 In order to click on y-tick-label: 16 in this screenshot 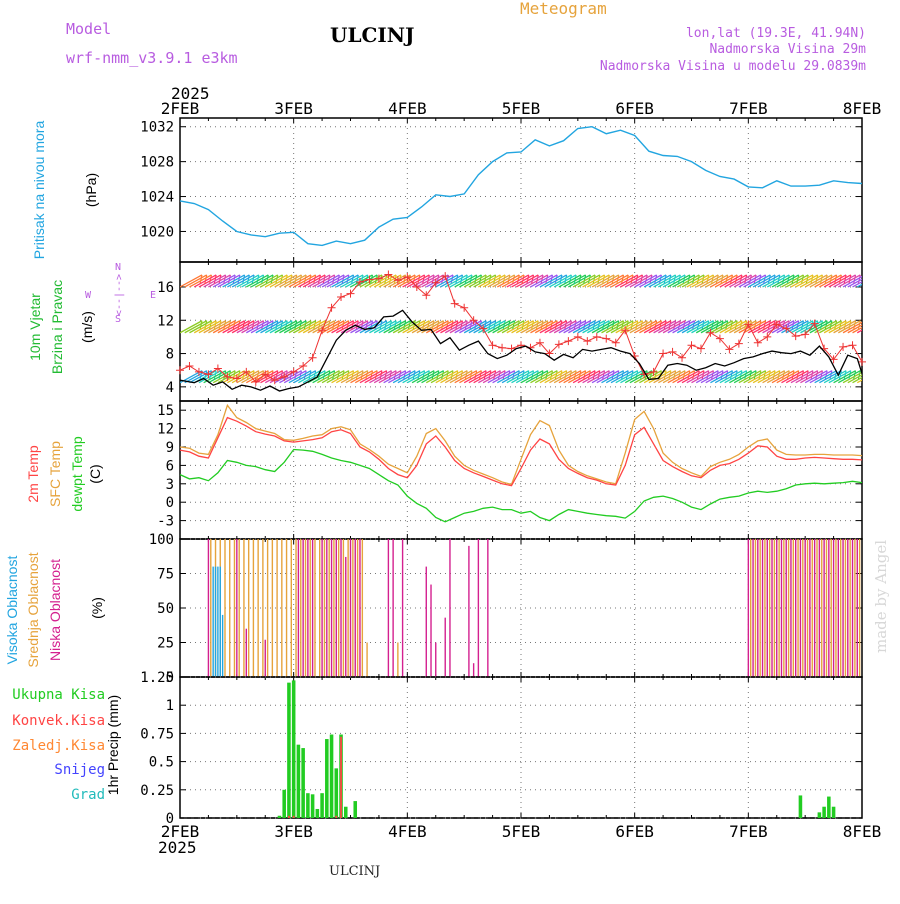, I will do `click(165, 288)`.